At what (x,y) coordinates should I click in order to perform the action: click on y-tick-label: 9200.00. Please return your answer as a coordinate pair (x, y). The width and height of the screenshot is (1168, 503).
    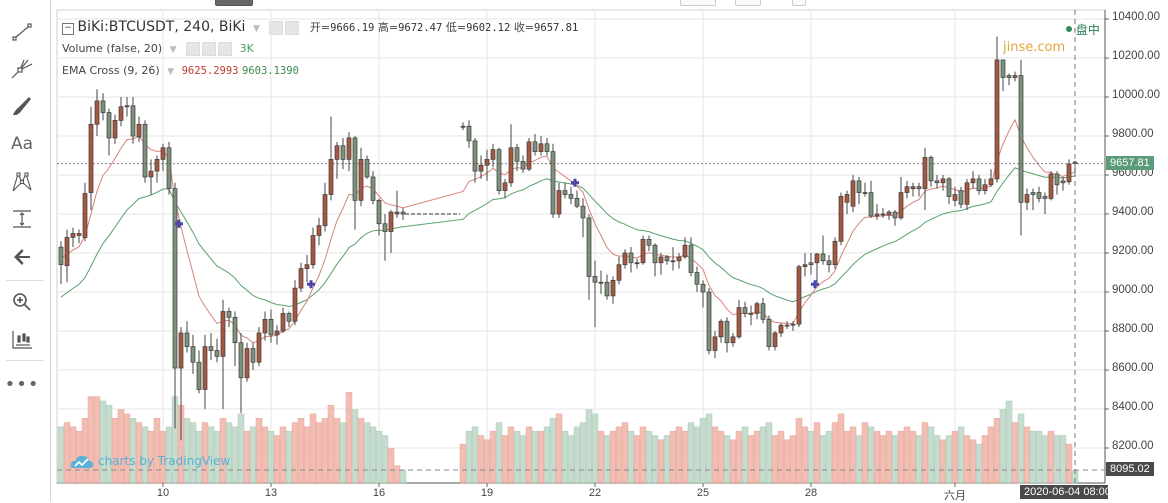
    Looking at the image, I should click on (1133, 251).